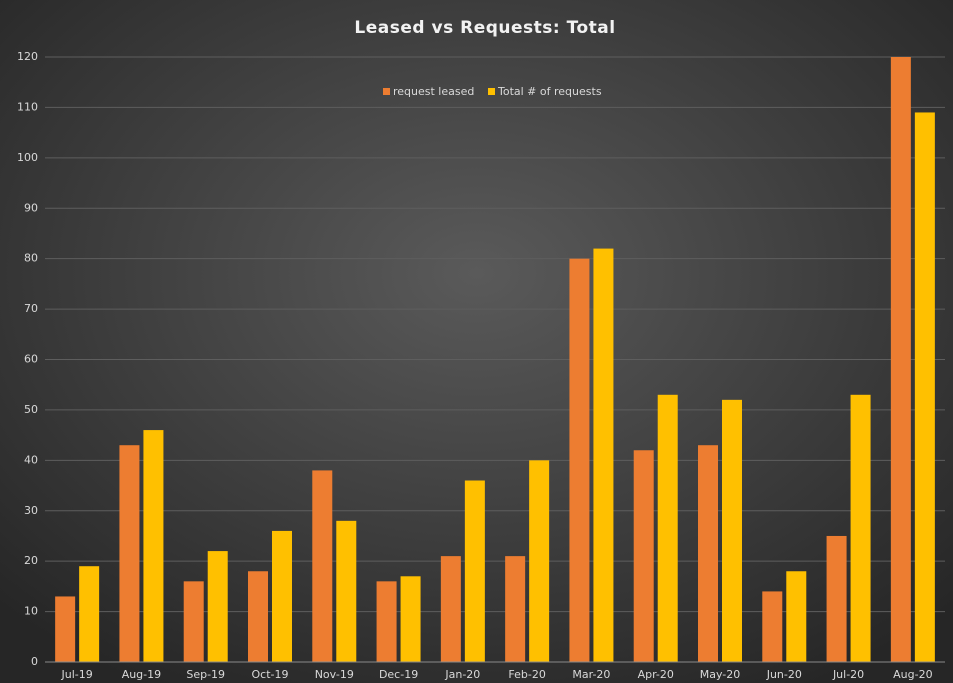 This screenshot has width=953, height=683. What do you see at coordinates (848, 674) in the screenshot?
I see `x-tick-label: Jul-20` at bounding box center [848, 674].